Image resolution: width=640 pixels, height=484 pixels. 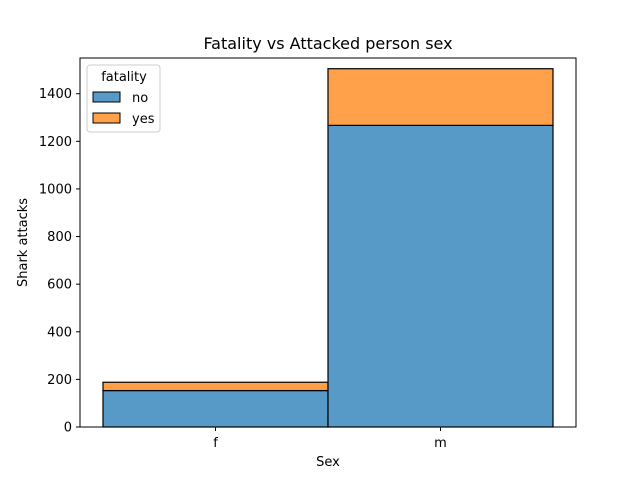 I want to click on y-tick-label: 1200, so click(x=55, y=142).